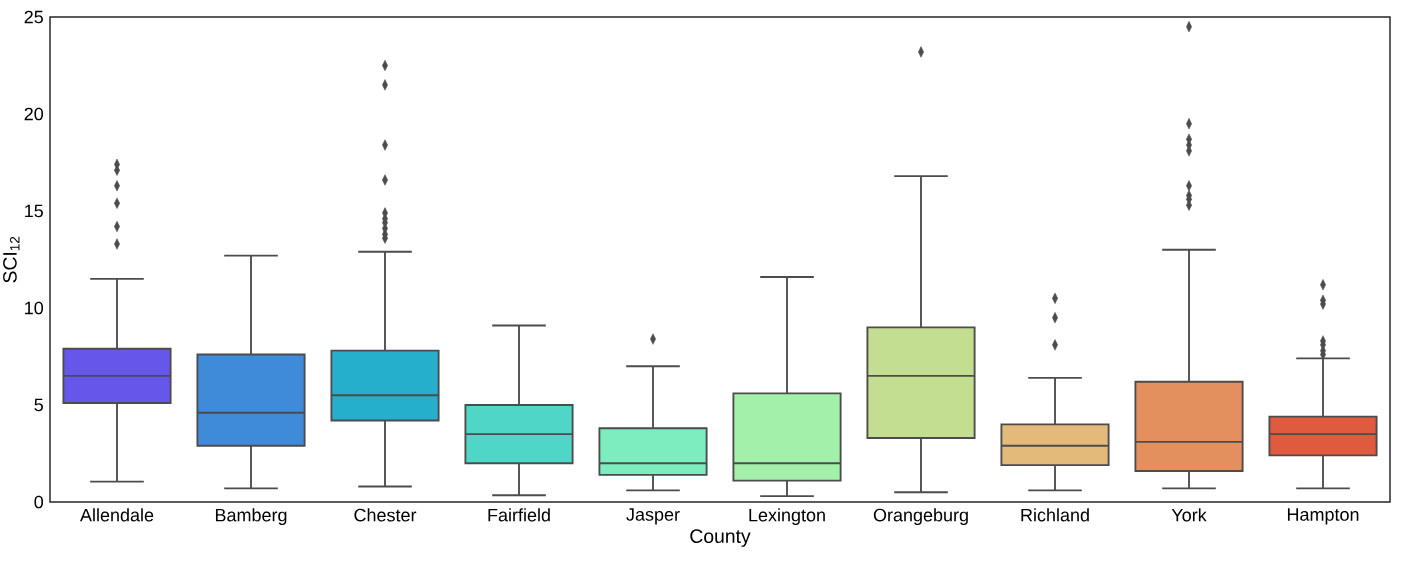 Image resolution: width=1410 pixels, height=569 pixels. I want to click on y-tick-label: 0, so click(39, 502).